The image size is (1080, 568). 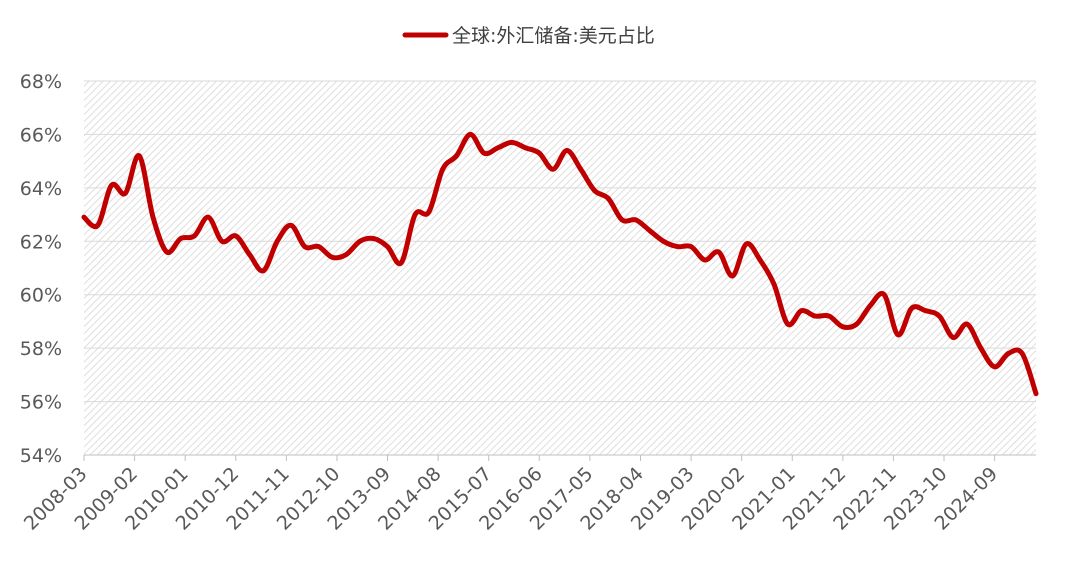 What do you see at coordinates (41, 403) in the screenshot?
I see `y-tick-label: 56%` at bounding box center [41, 403].